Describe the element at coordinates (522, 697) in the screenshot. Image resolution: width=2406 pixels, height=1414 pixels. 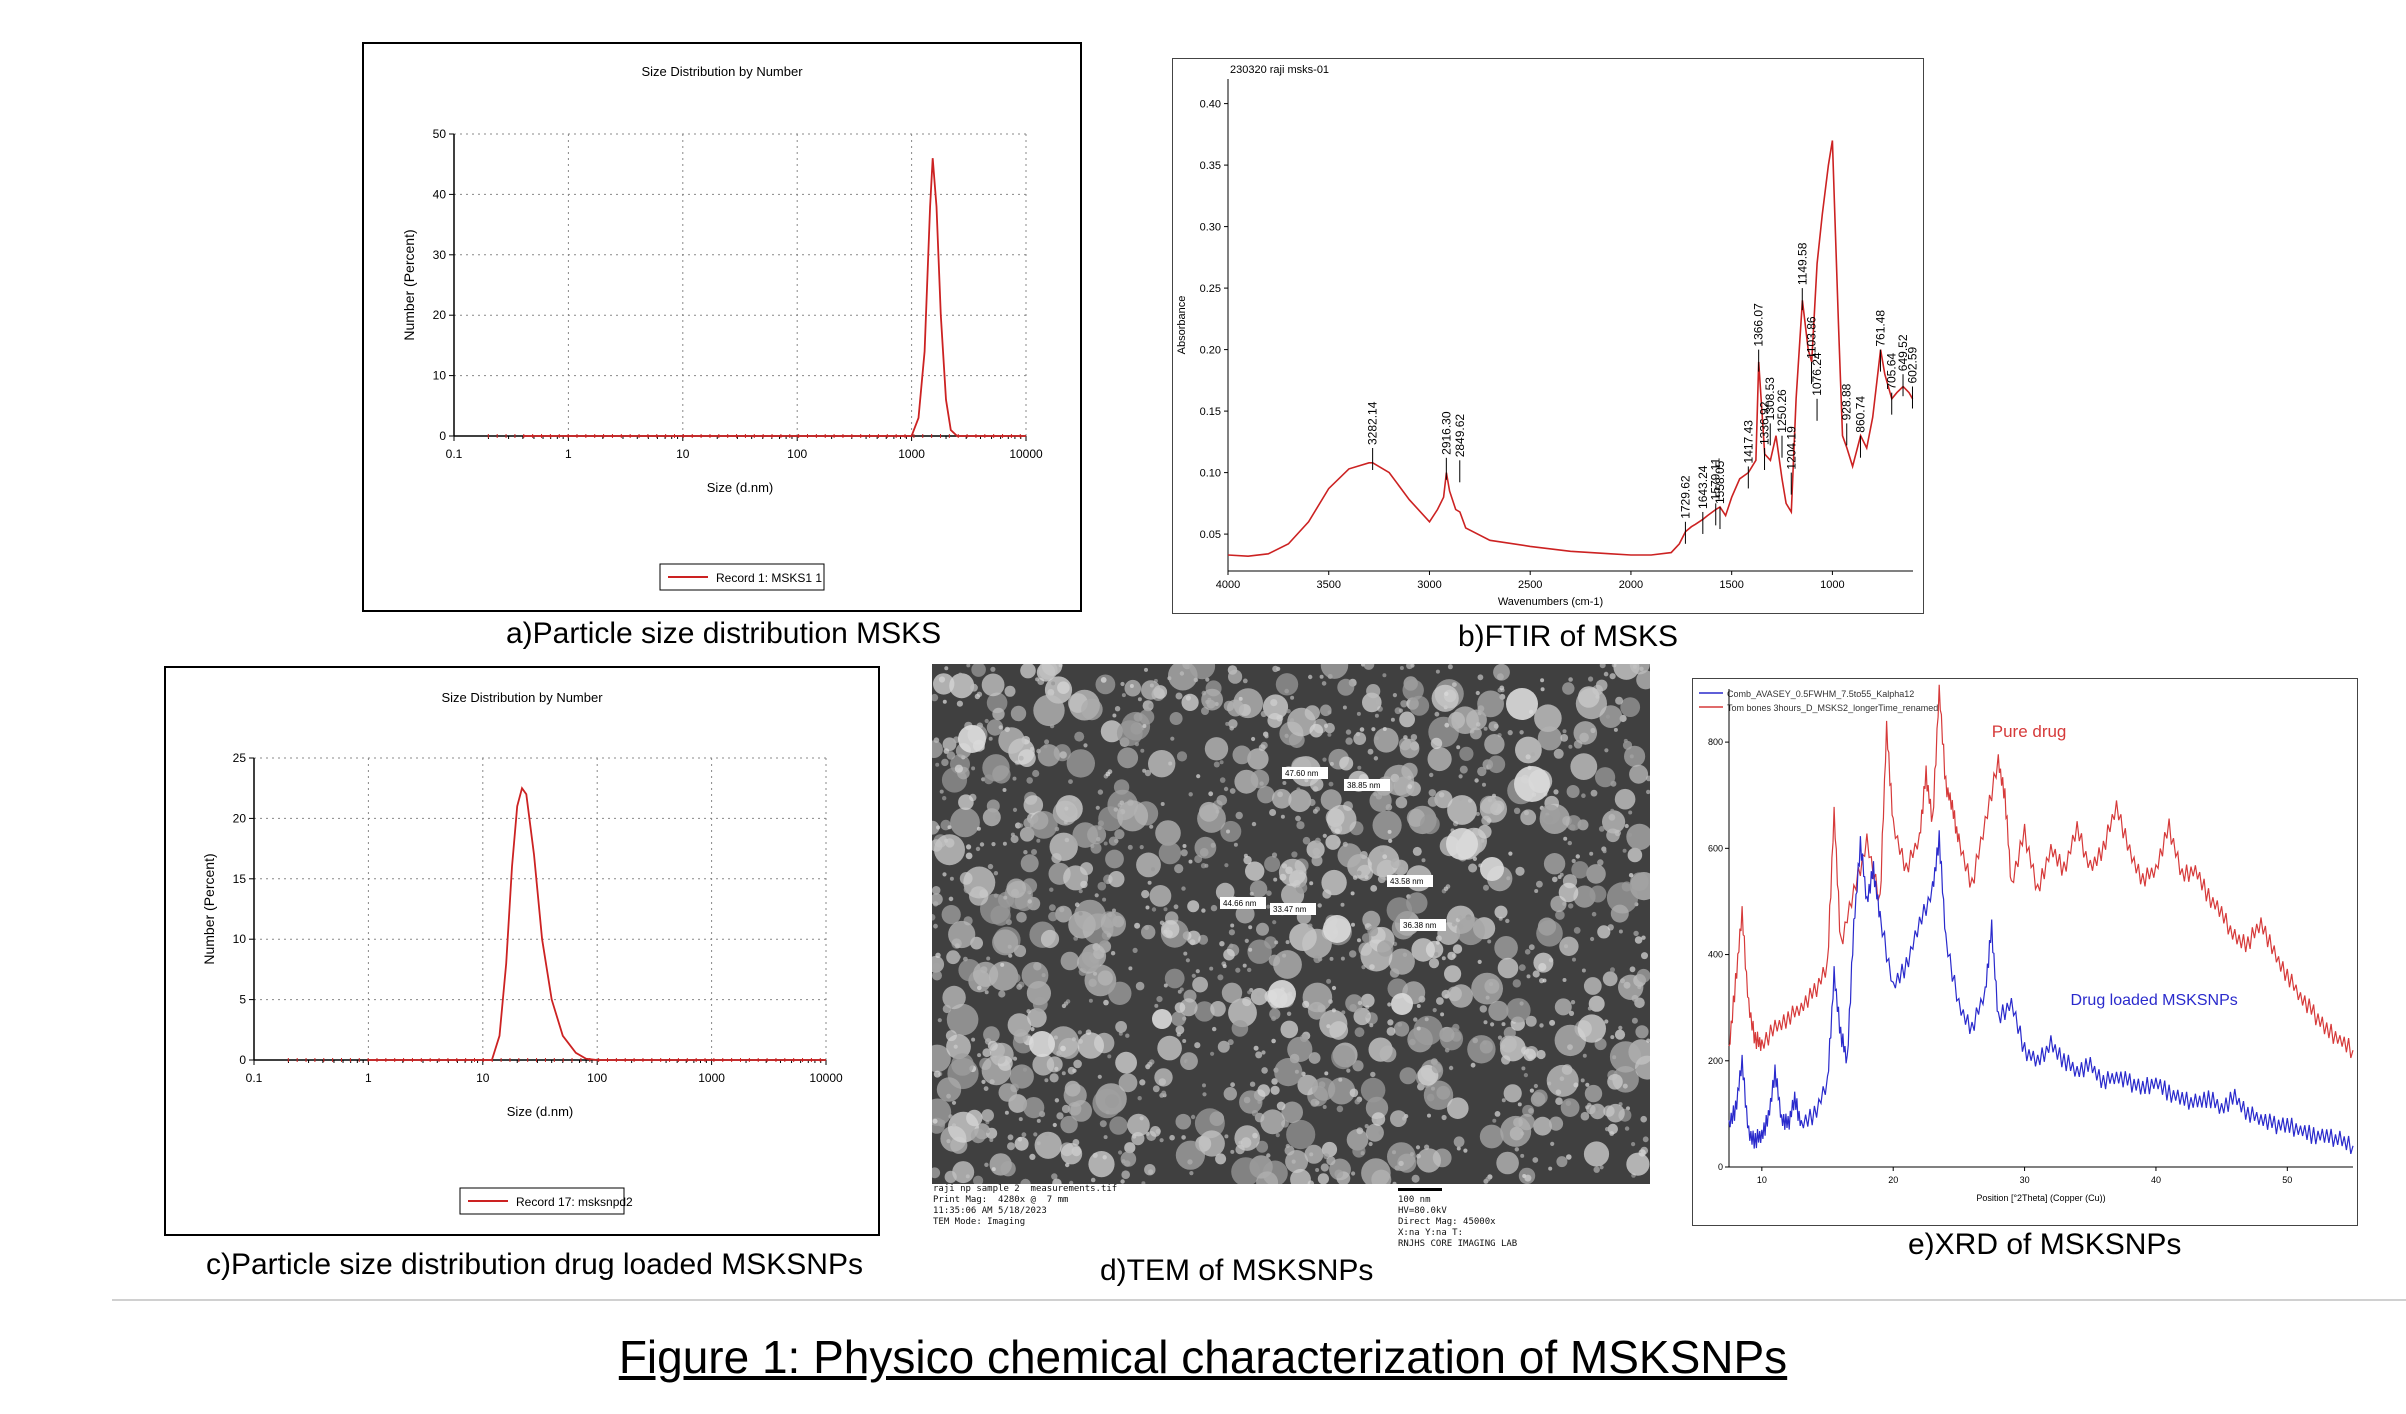
I see `chart-title: Size Distribution by Number` at that location.